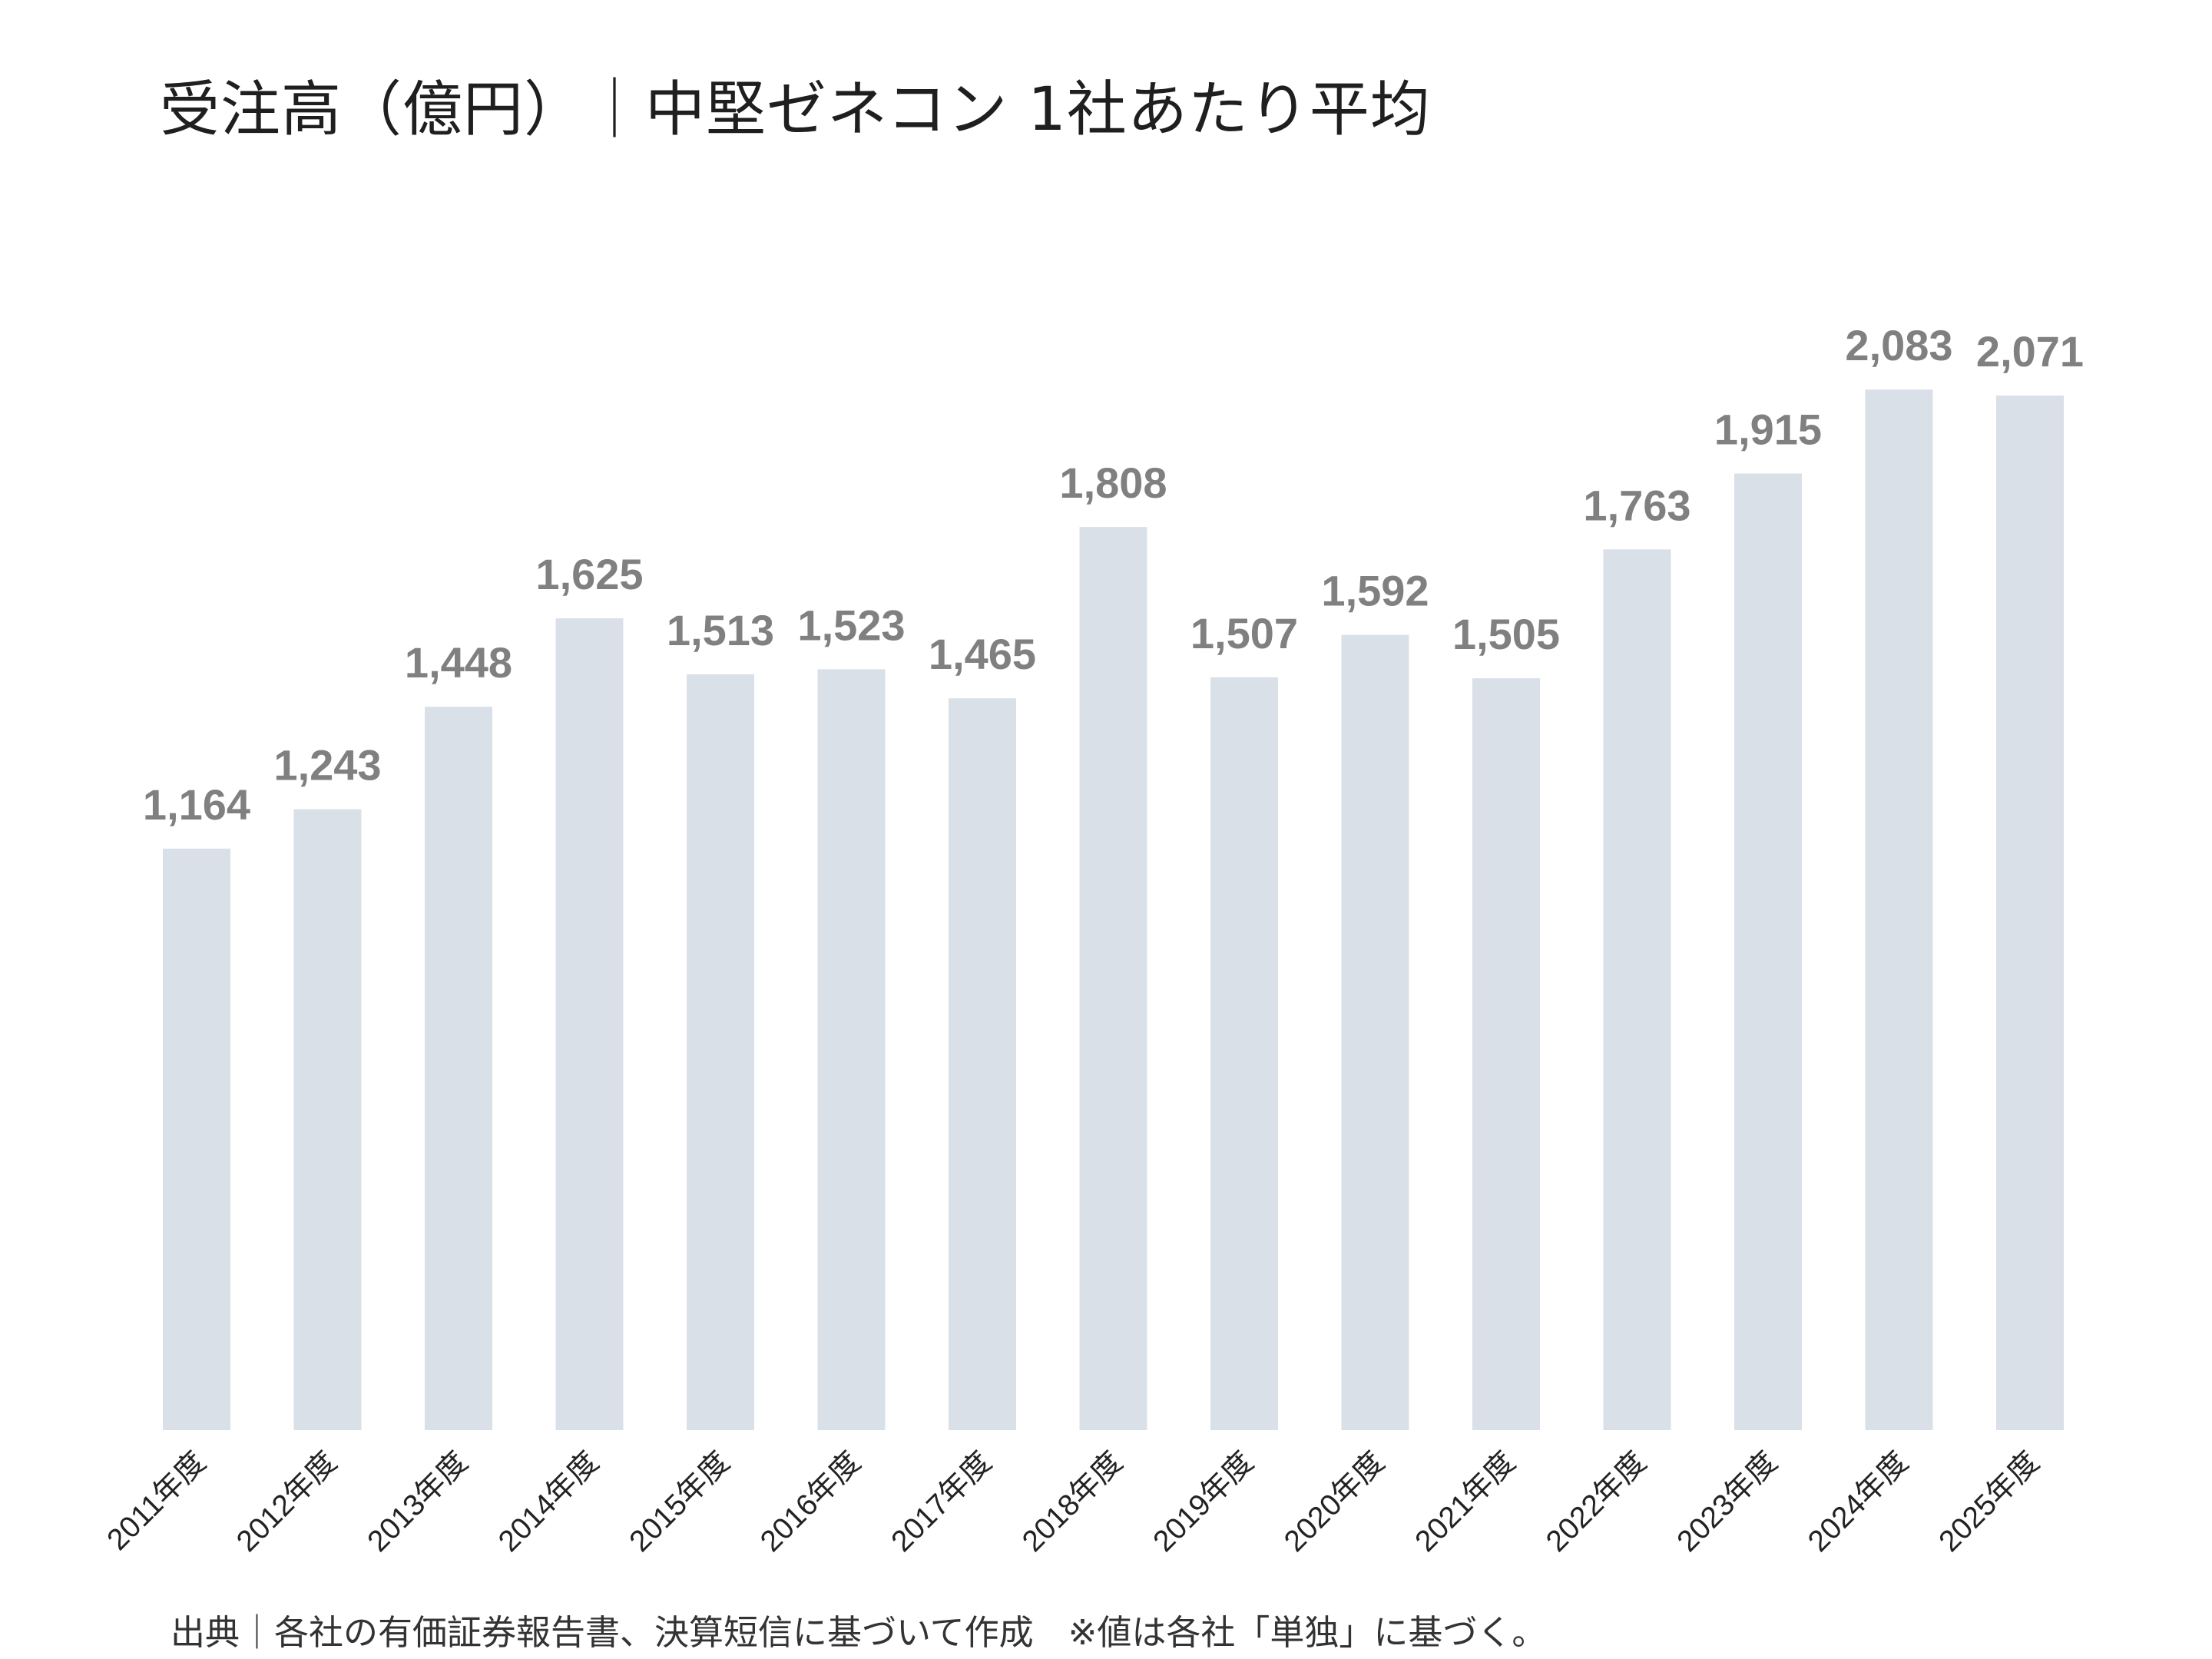 The height and width of the screenshot is (1659, 2212). What do you see at coordinates (1466, 1502) in the screenshot?
I see `category-label: 2021年度` at bounding box center [1466, 1502].